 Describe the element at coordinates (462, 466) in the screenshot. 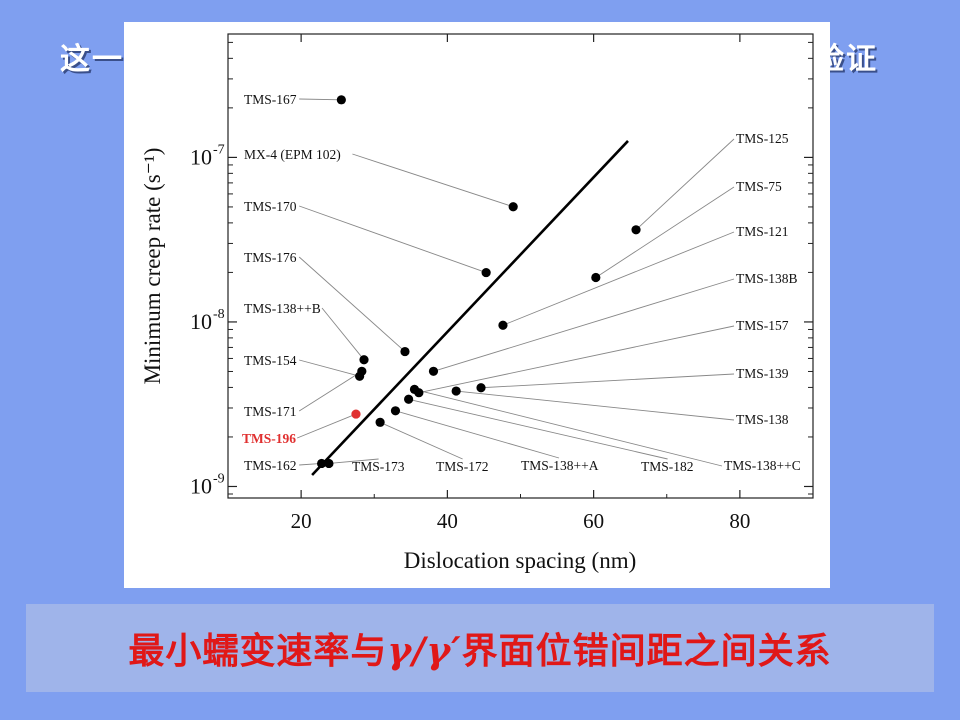

I see `point-label: TMS-172` at that location.